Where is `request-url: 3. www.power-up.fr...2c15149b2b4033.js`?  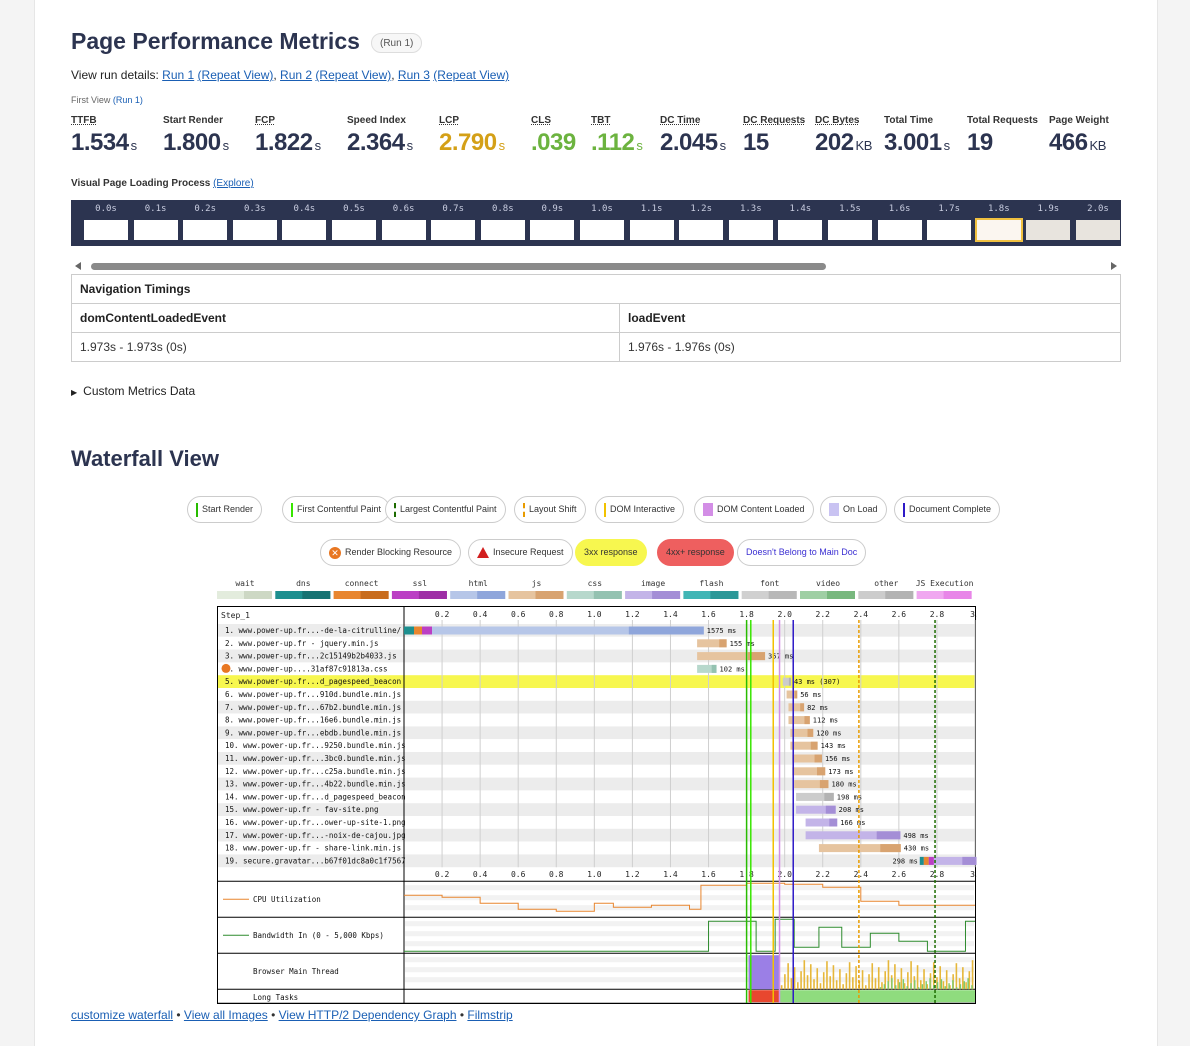 request-url: 3. www.power-up.fr...2c15149b2b4033.js is located at coordinates (311, 656).